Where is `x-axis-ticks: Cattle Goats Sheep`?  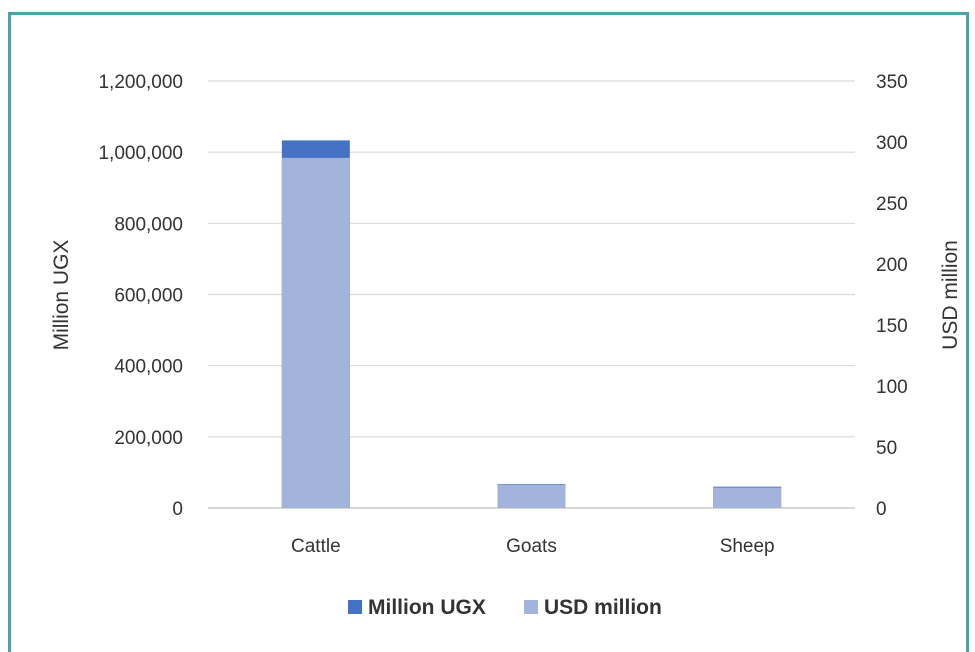 x-axis-ticks: Cattle Goats Sheep is located at coordinates (533, 546).